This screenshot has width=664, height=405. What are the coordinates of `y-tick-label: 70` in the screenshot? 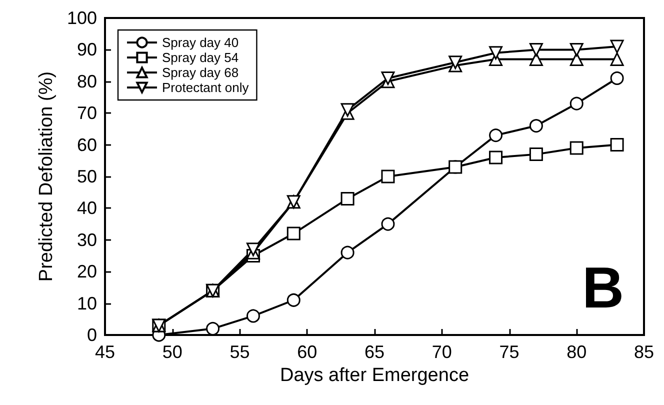 It's located at (86, 113).